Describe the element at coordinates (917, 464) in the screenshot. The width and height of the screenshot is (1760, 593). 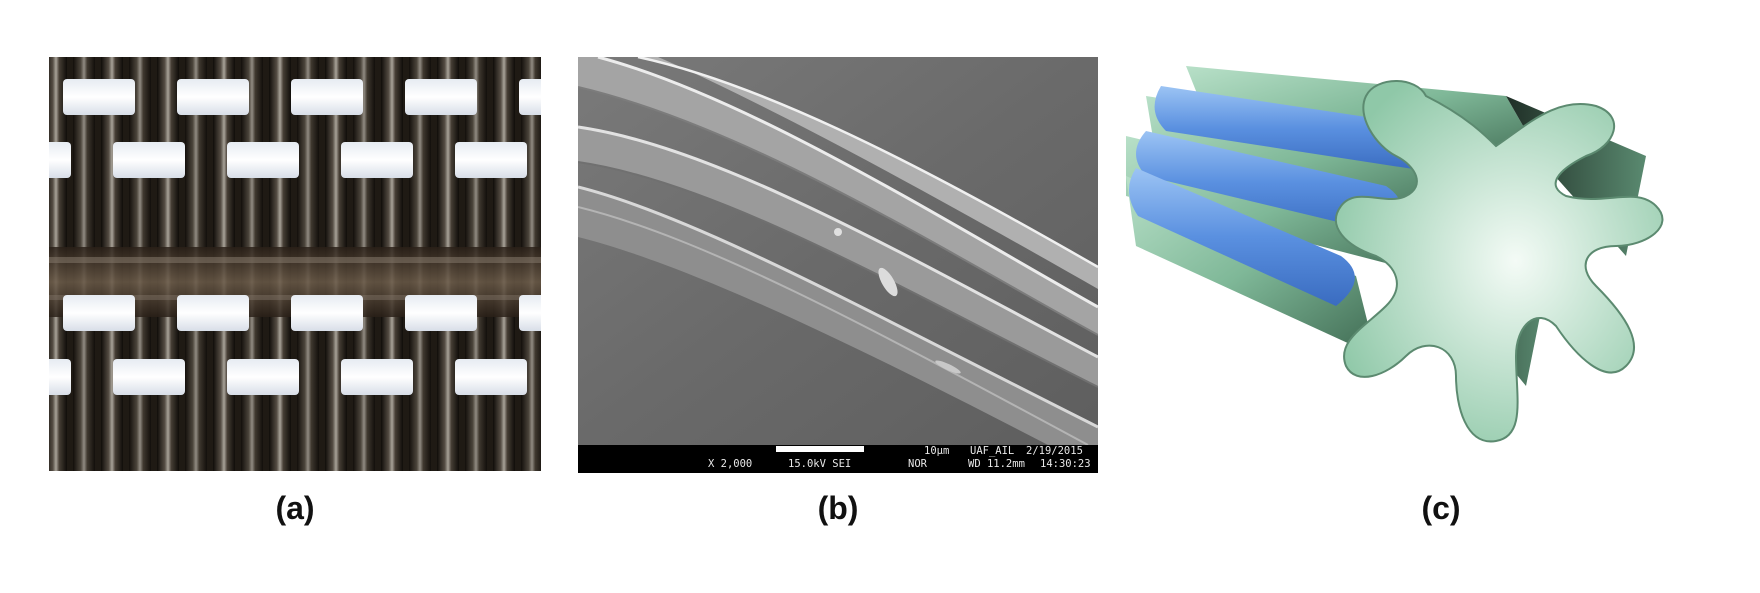
I see `sem-mode-label: NOR` at that location.